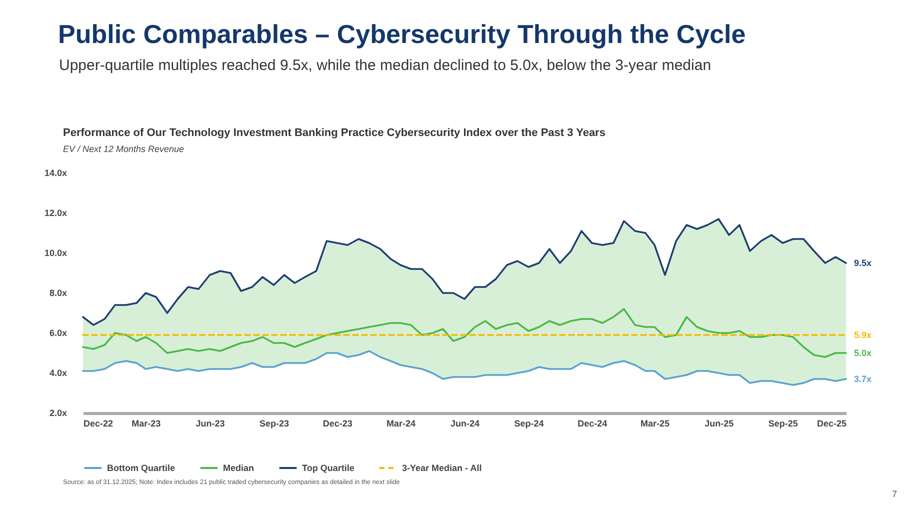  Describe the element at coordinates (146, 423) in the screenshot. I see `x-tick-label: Mar-23` at that location.